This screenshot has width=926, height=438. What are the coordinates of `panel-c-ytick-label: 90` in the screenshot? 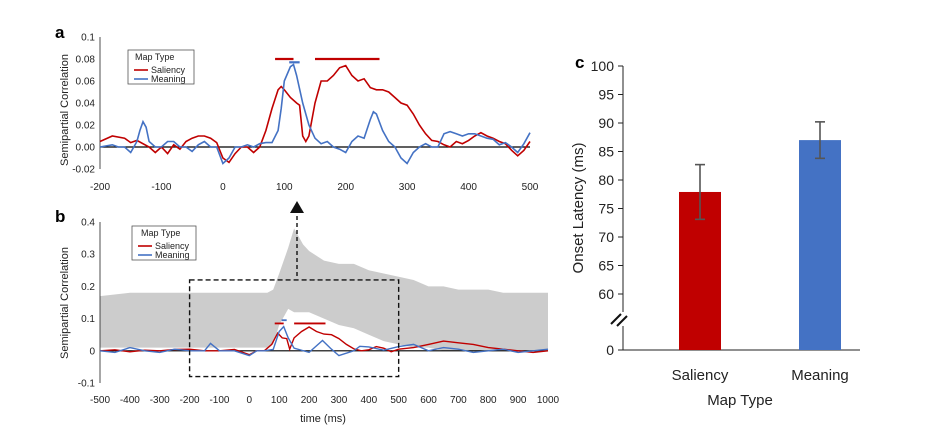 It's located at (606, 123).